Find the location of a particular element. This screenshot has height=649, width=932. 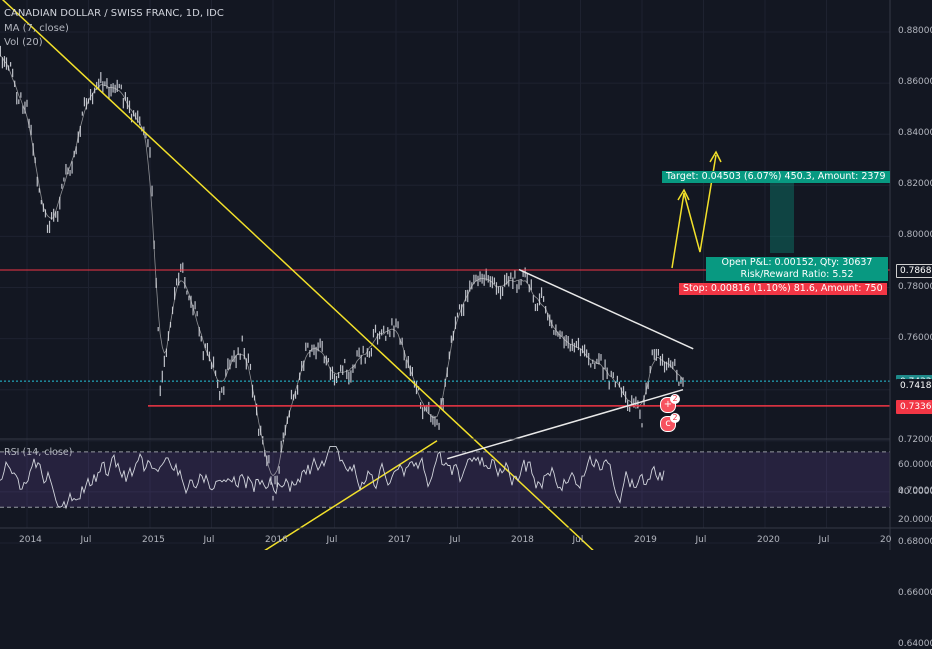

rsi-indicator-label: RSI (14, close) is located at coordinates (38, 452).